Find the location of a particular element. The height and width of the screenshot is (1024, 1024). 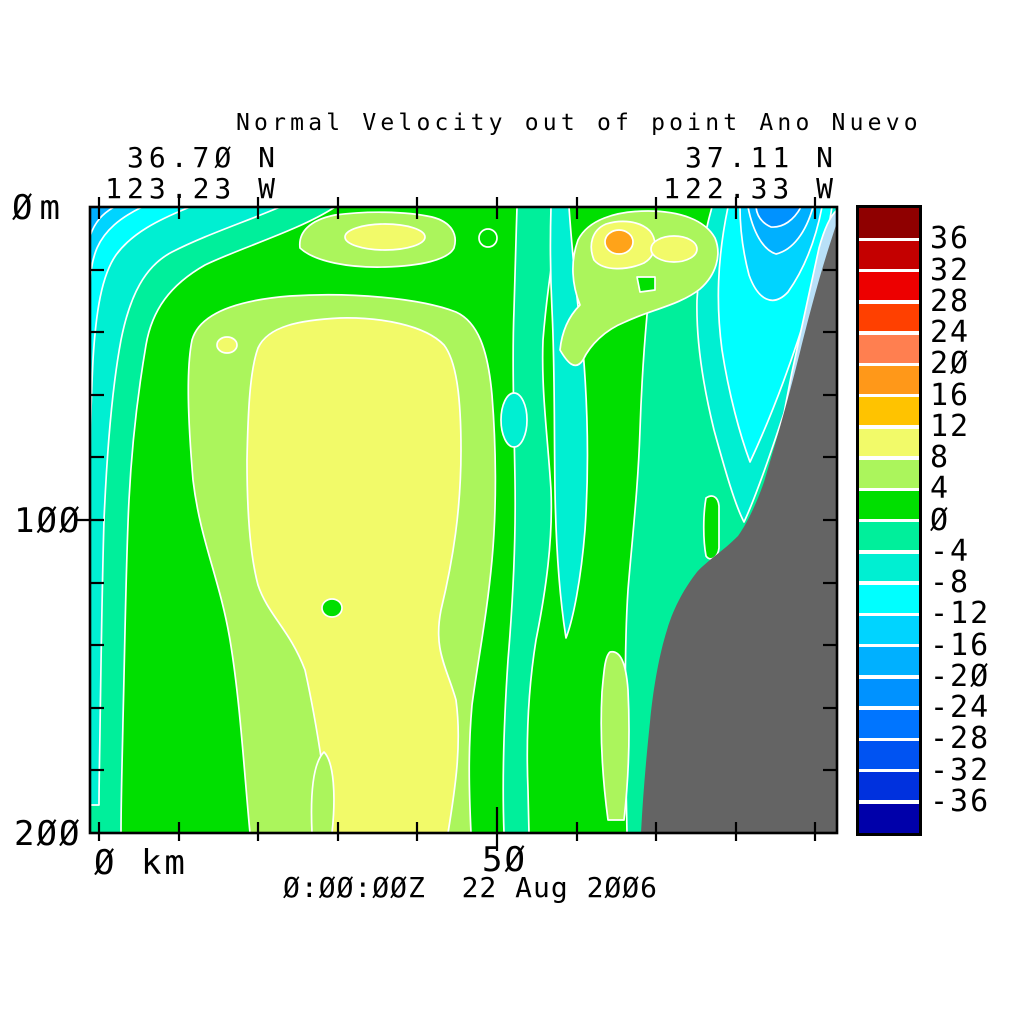

colorbar-label: 12 is located at coordinates (950, 426).